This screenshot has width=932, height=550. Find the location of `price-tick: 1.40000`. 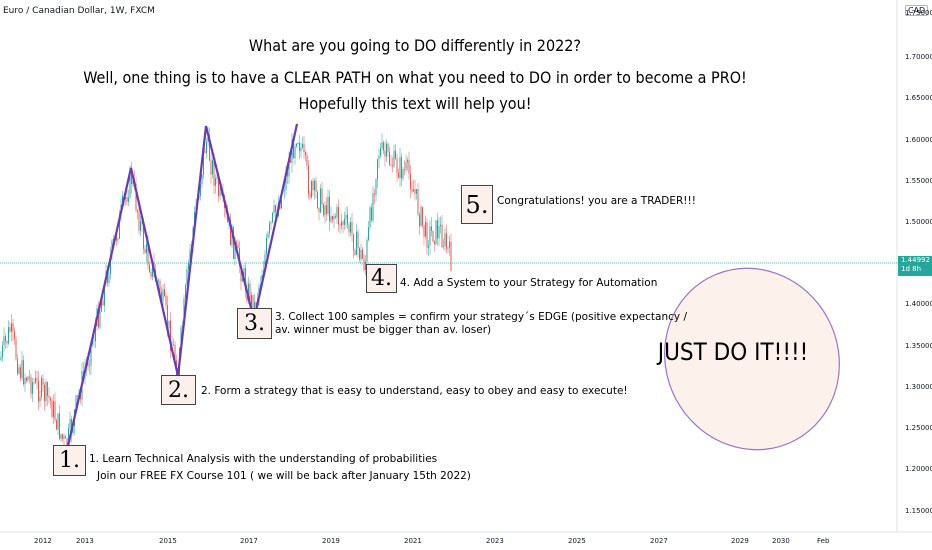

price-tick: 1.40000 is located at coordinates (918, 304).